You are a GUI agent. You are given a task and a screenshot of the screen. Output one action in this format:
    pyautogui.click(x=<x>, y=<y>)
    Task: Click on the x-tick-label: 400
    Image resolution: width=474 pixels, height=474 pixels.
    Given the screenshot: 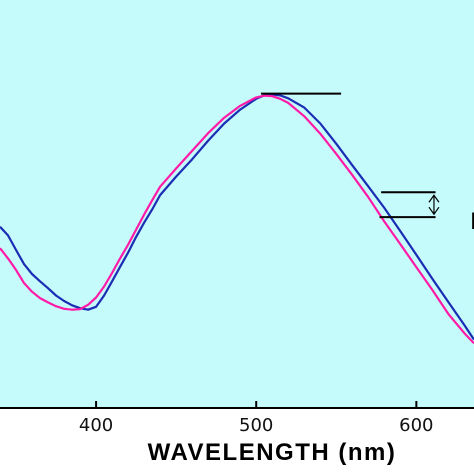 What is the action you would take?
    pyautogui.click(x=96, y=425)
    